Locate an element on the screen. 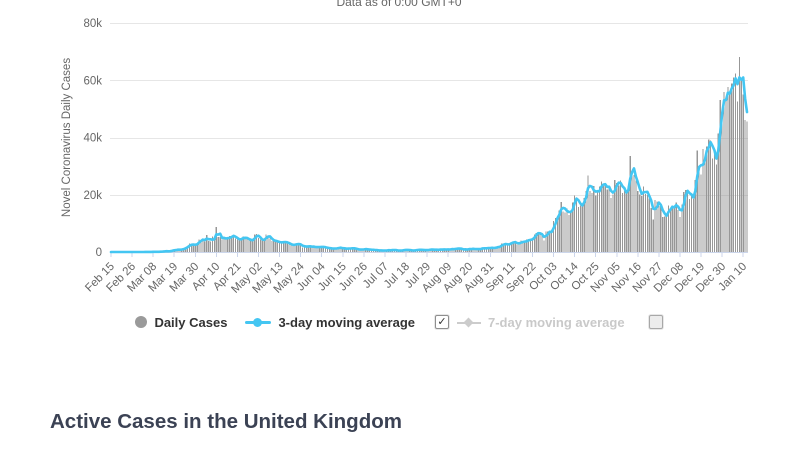 This screenshot has height=453, width=798. legend-item-7day-average: 7-day moving average is located at coordinates (541, 322).